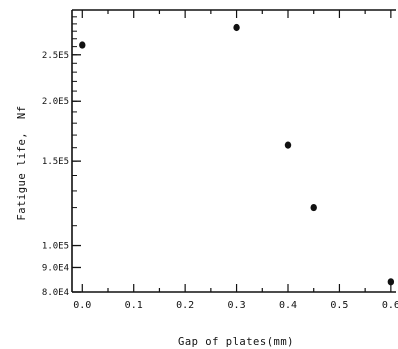 The height and width of the screenshot is (349, 398). Describe the element at coordinates (55, 56) in the screenshot. I see `y-tick-label: 2.5E5` at that location.